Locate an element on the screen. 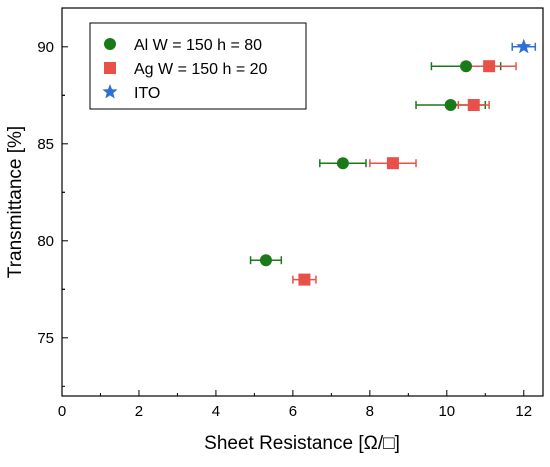  legend-box is located at coordinates (198, 66).